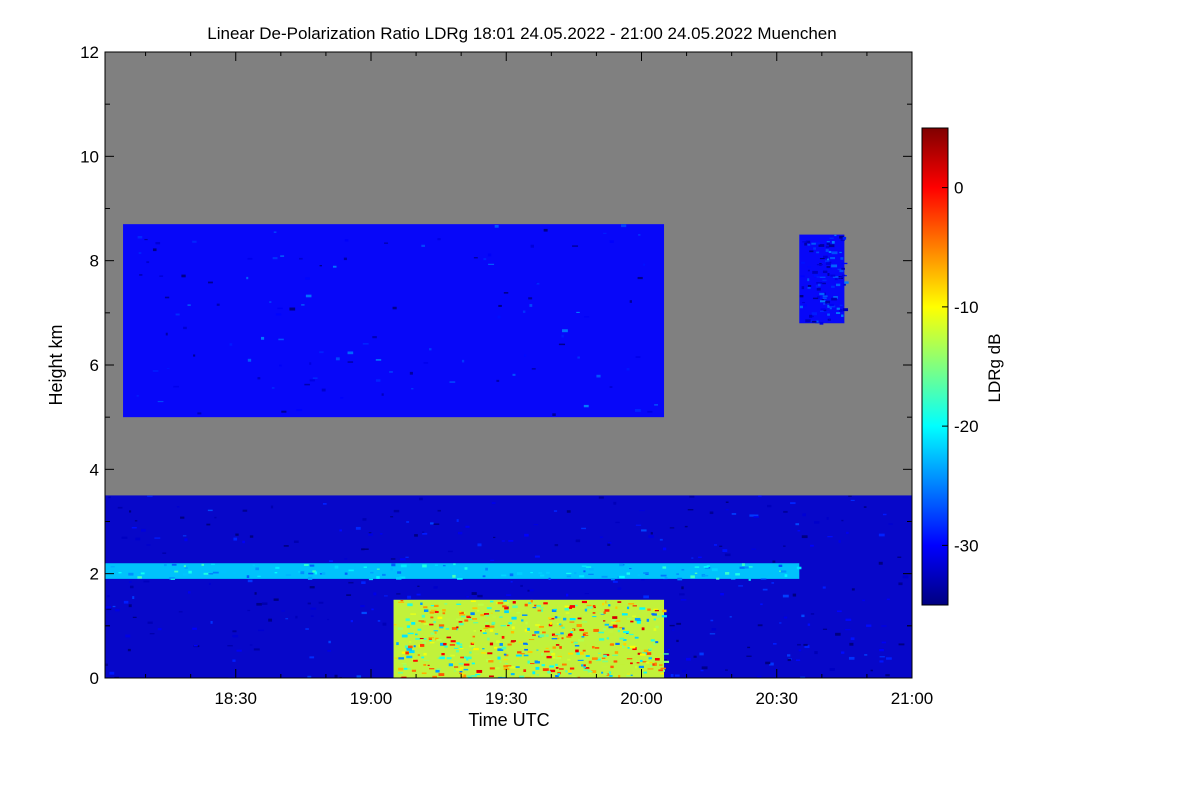 This screenshot has height=800, width=1200. Describe the element at coordinates (994, 368) in the screenshot. I see `colorbar-label: LDRg dB` at that location.